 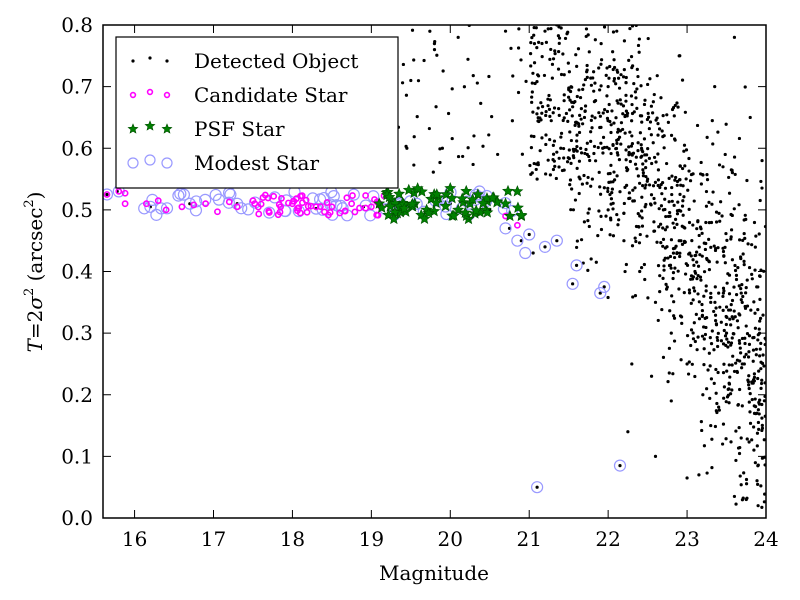 What do you see at coordinates (434, 573) in the screenshot?
I see `x-axis-label: Magnitude` at bounding box center [434, 573].